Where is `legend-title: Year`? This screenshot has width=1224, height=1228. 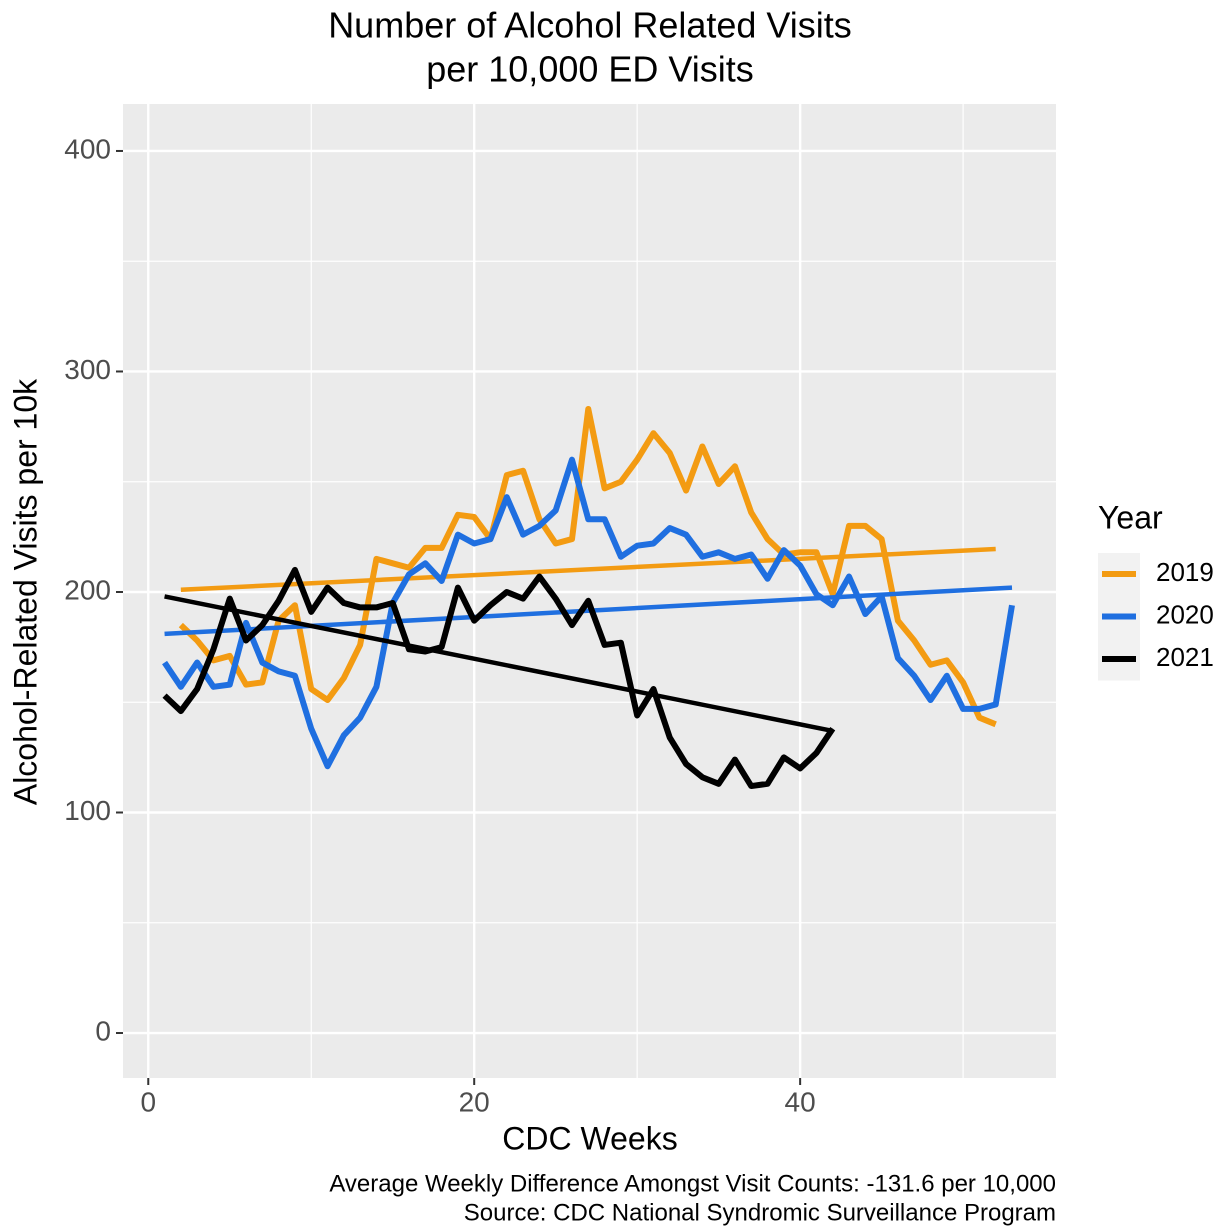
legend-title: Year is located at coordinates (1130, 517).